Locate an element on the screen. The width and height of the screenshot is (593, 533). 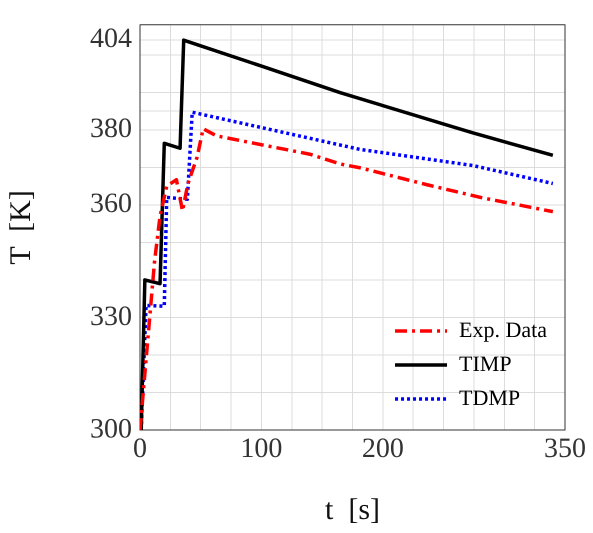
x-tick-label: 200 is located at coordinates (383, 448).